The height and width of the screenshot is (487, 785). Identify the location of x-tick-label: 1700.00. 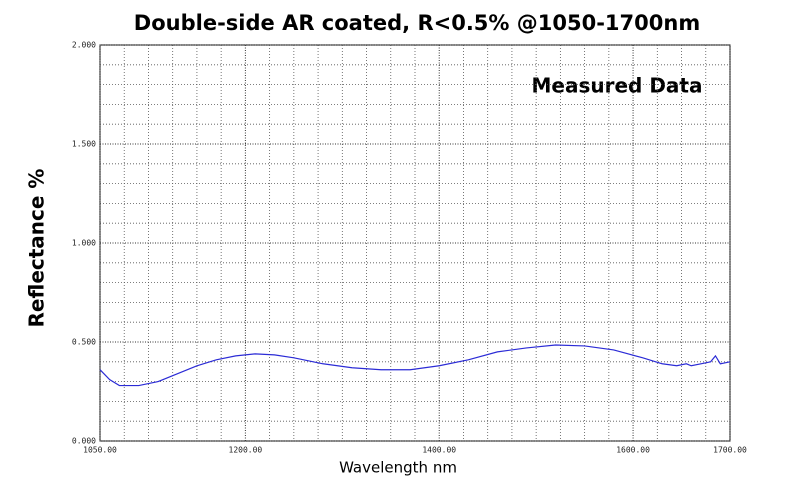
(730, 450).